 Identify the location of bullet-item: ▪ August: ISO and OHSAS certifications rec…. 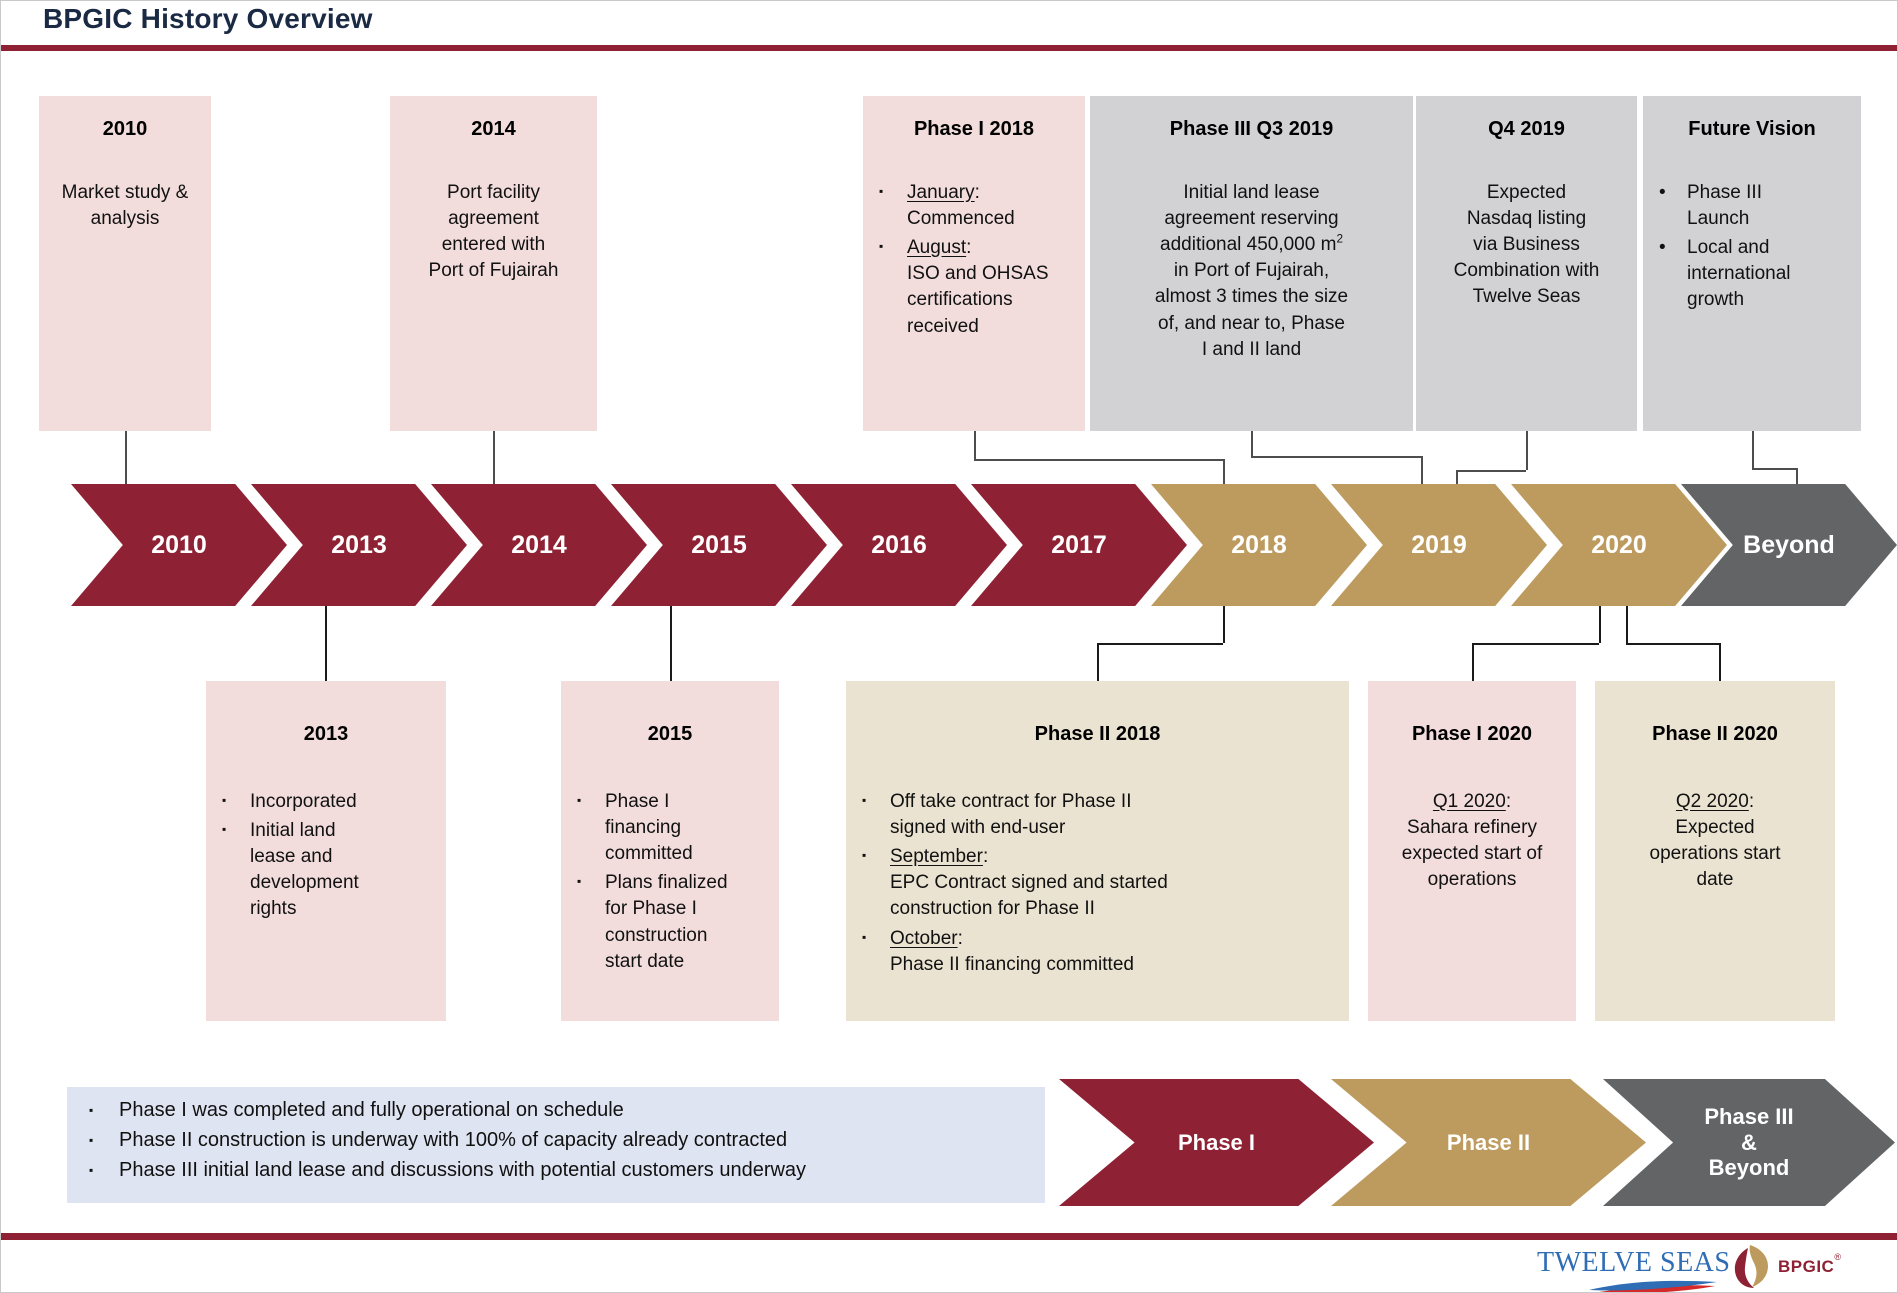
(979, 287).